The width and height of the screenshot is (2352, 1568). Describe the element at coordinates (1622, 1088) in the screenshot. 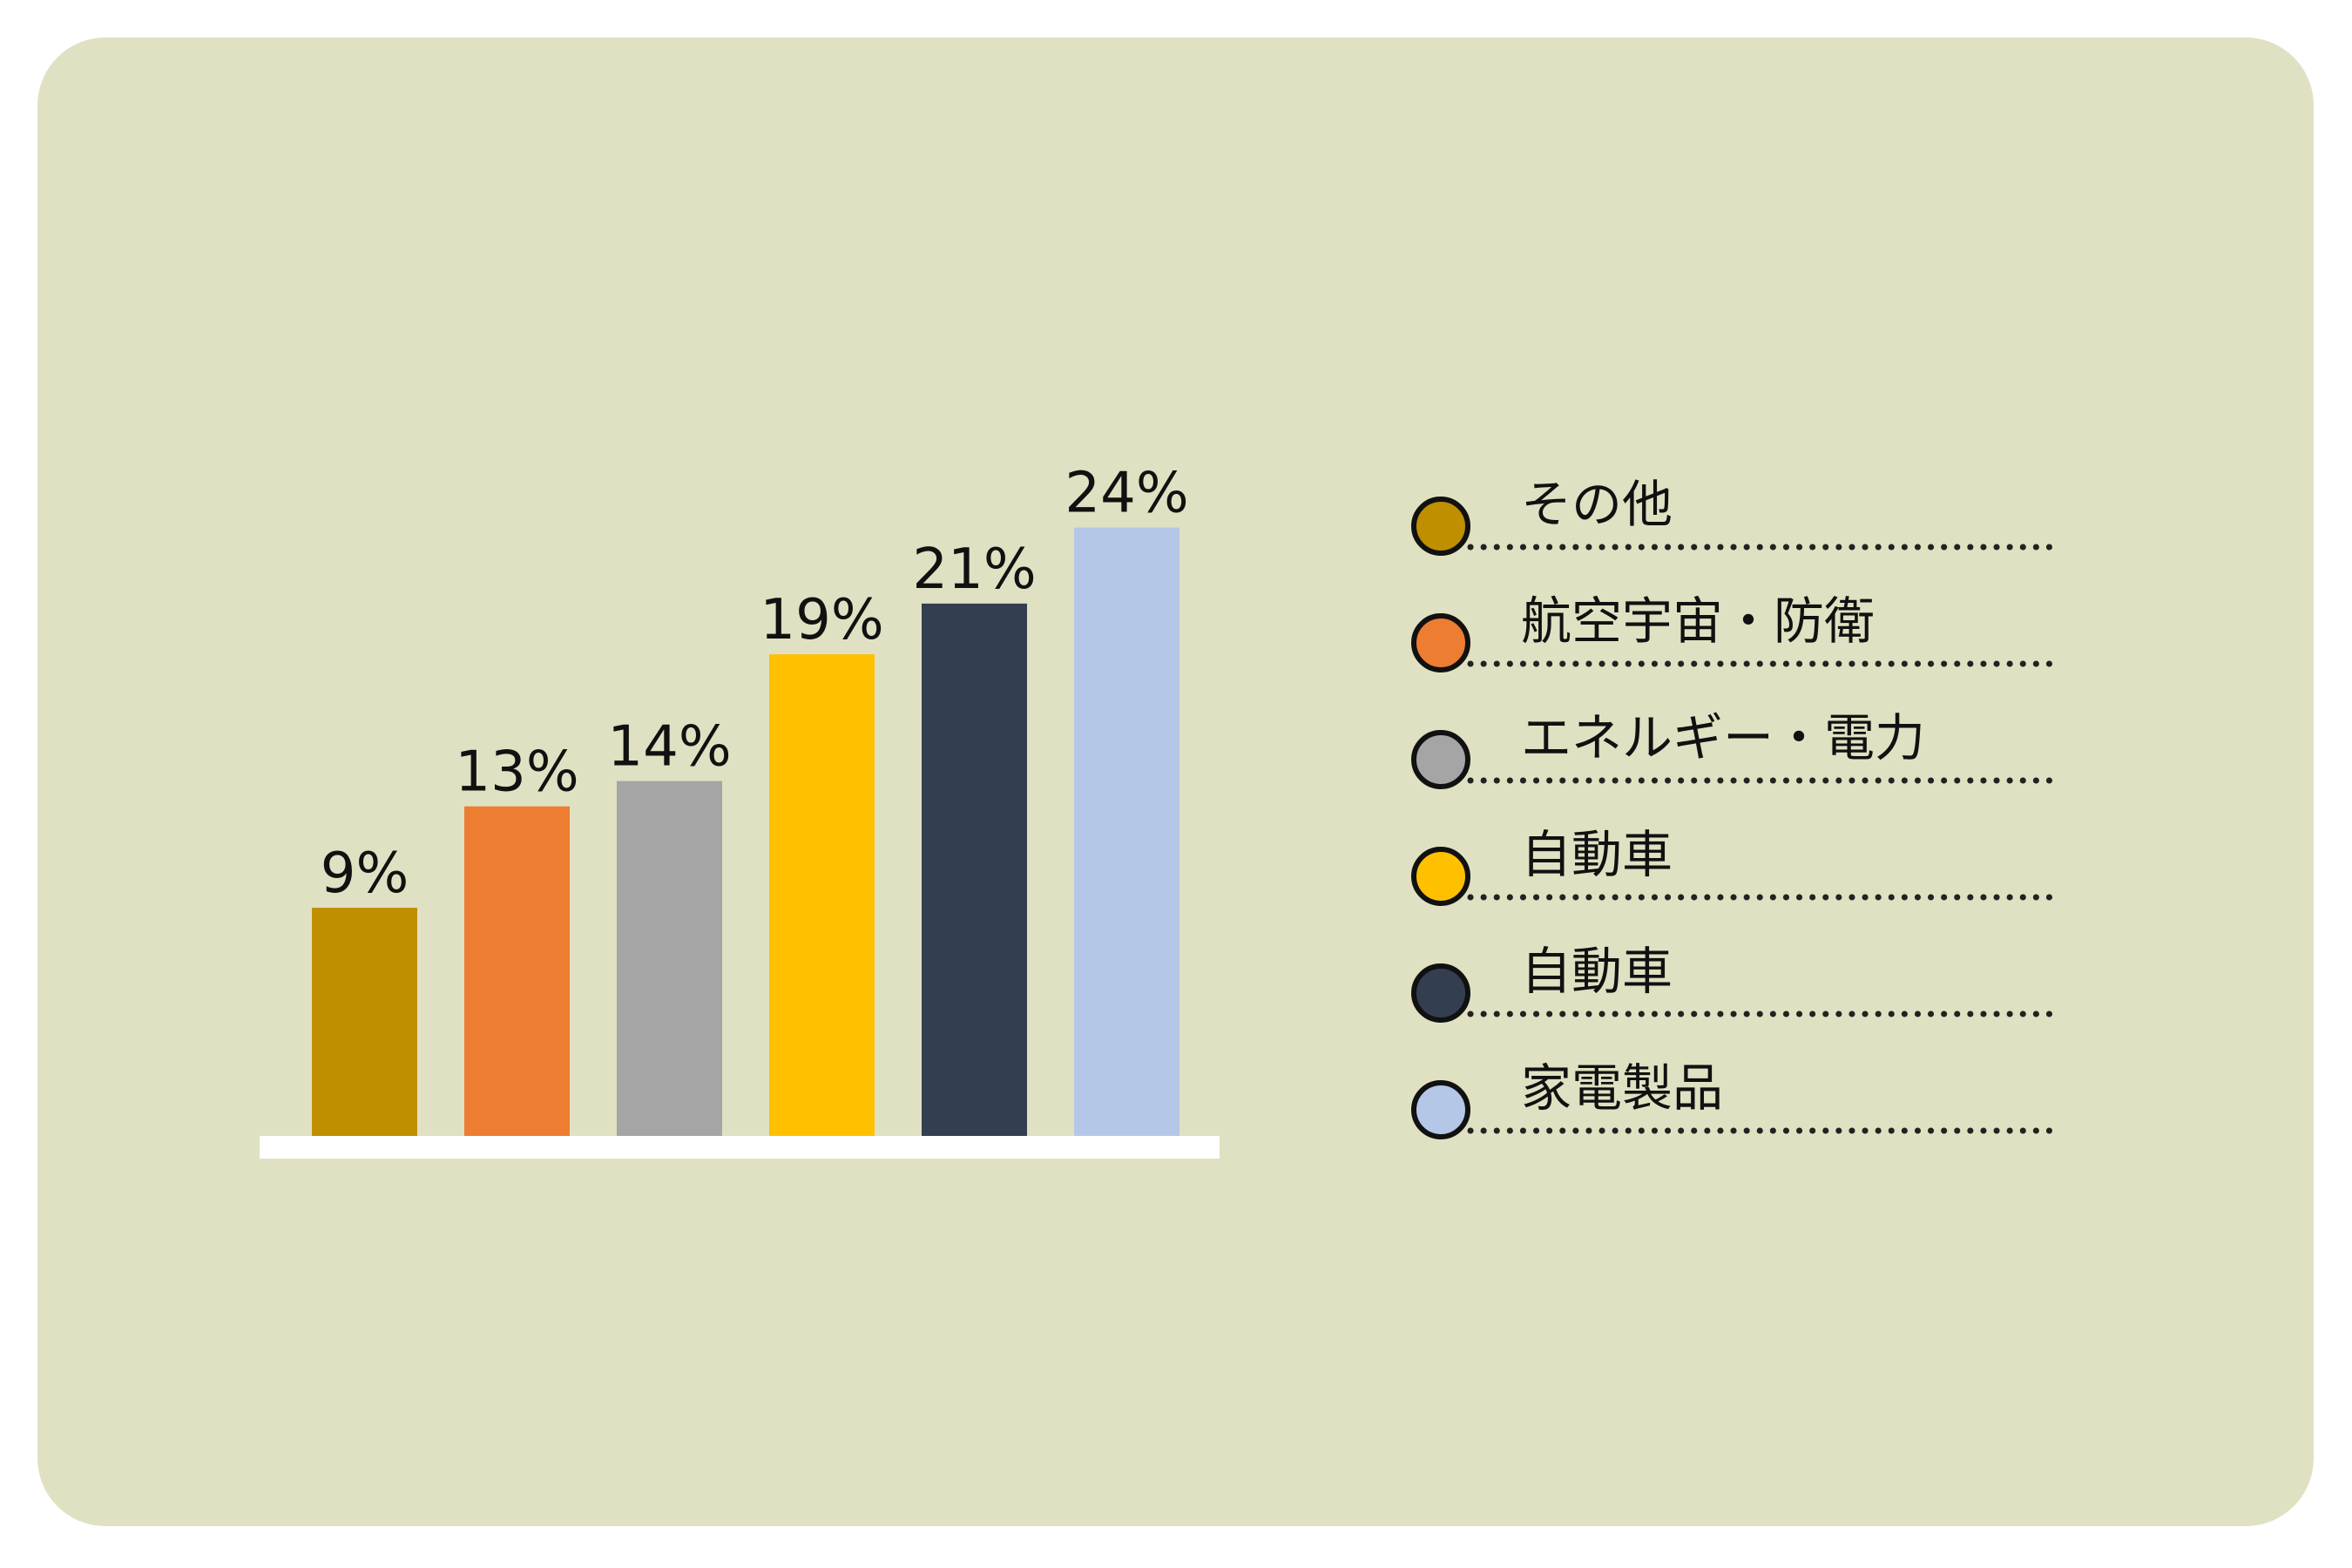

I see `legend-label-6: 家電製品` at that location.